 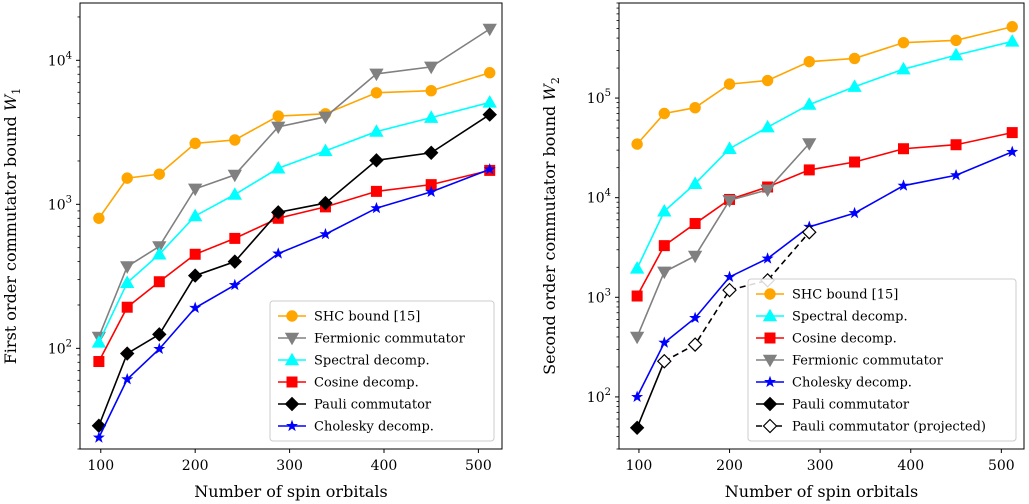 What do you see at coordinates (367, 317) in the screenshot?
I see `chart0-legend-label-0: SHC bound [15]` at bounding box center [367, 317].